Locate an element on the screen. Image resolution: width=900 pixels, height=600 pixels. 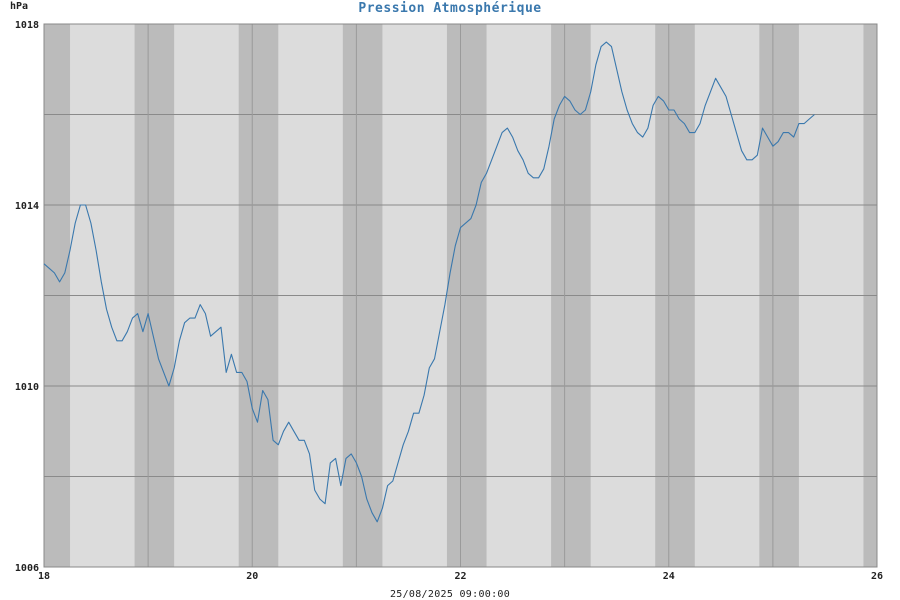
x-tick-label: 20 is located at coordinates (252, 576).